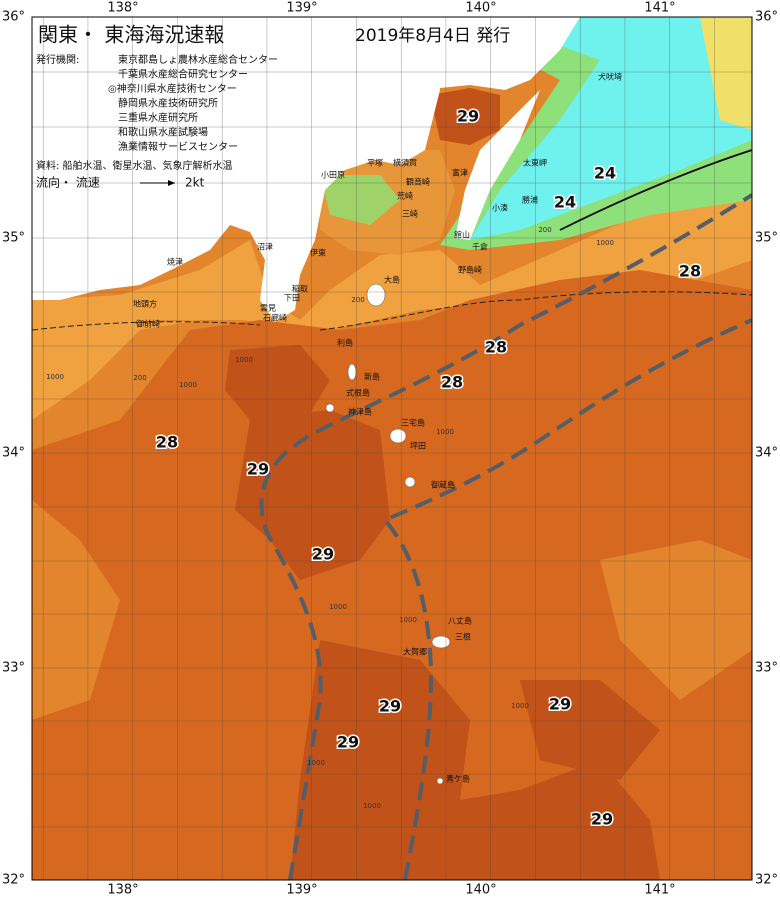 Image resolution: width=780 pixels, height=900 pixels. I want to click on place-name: 式根島, so click(358, 393).